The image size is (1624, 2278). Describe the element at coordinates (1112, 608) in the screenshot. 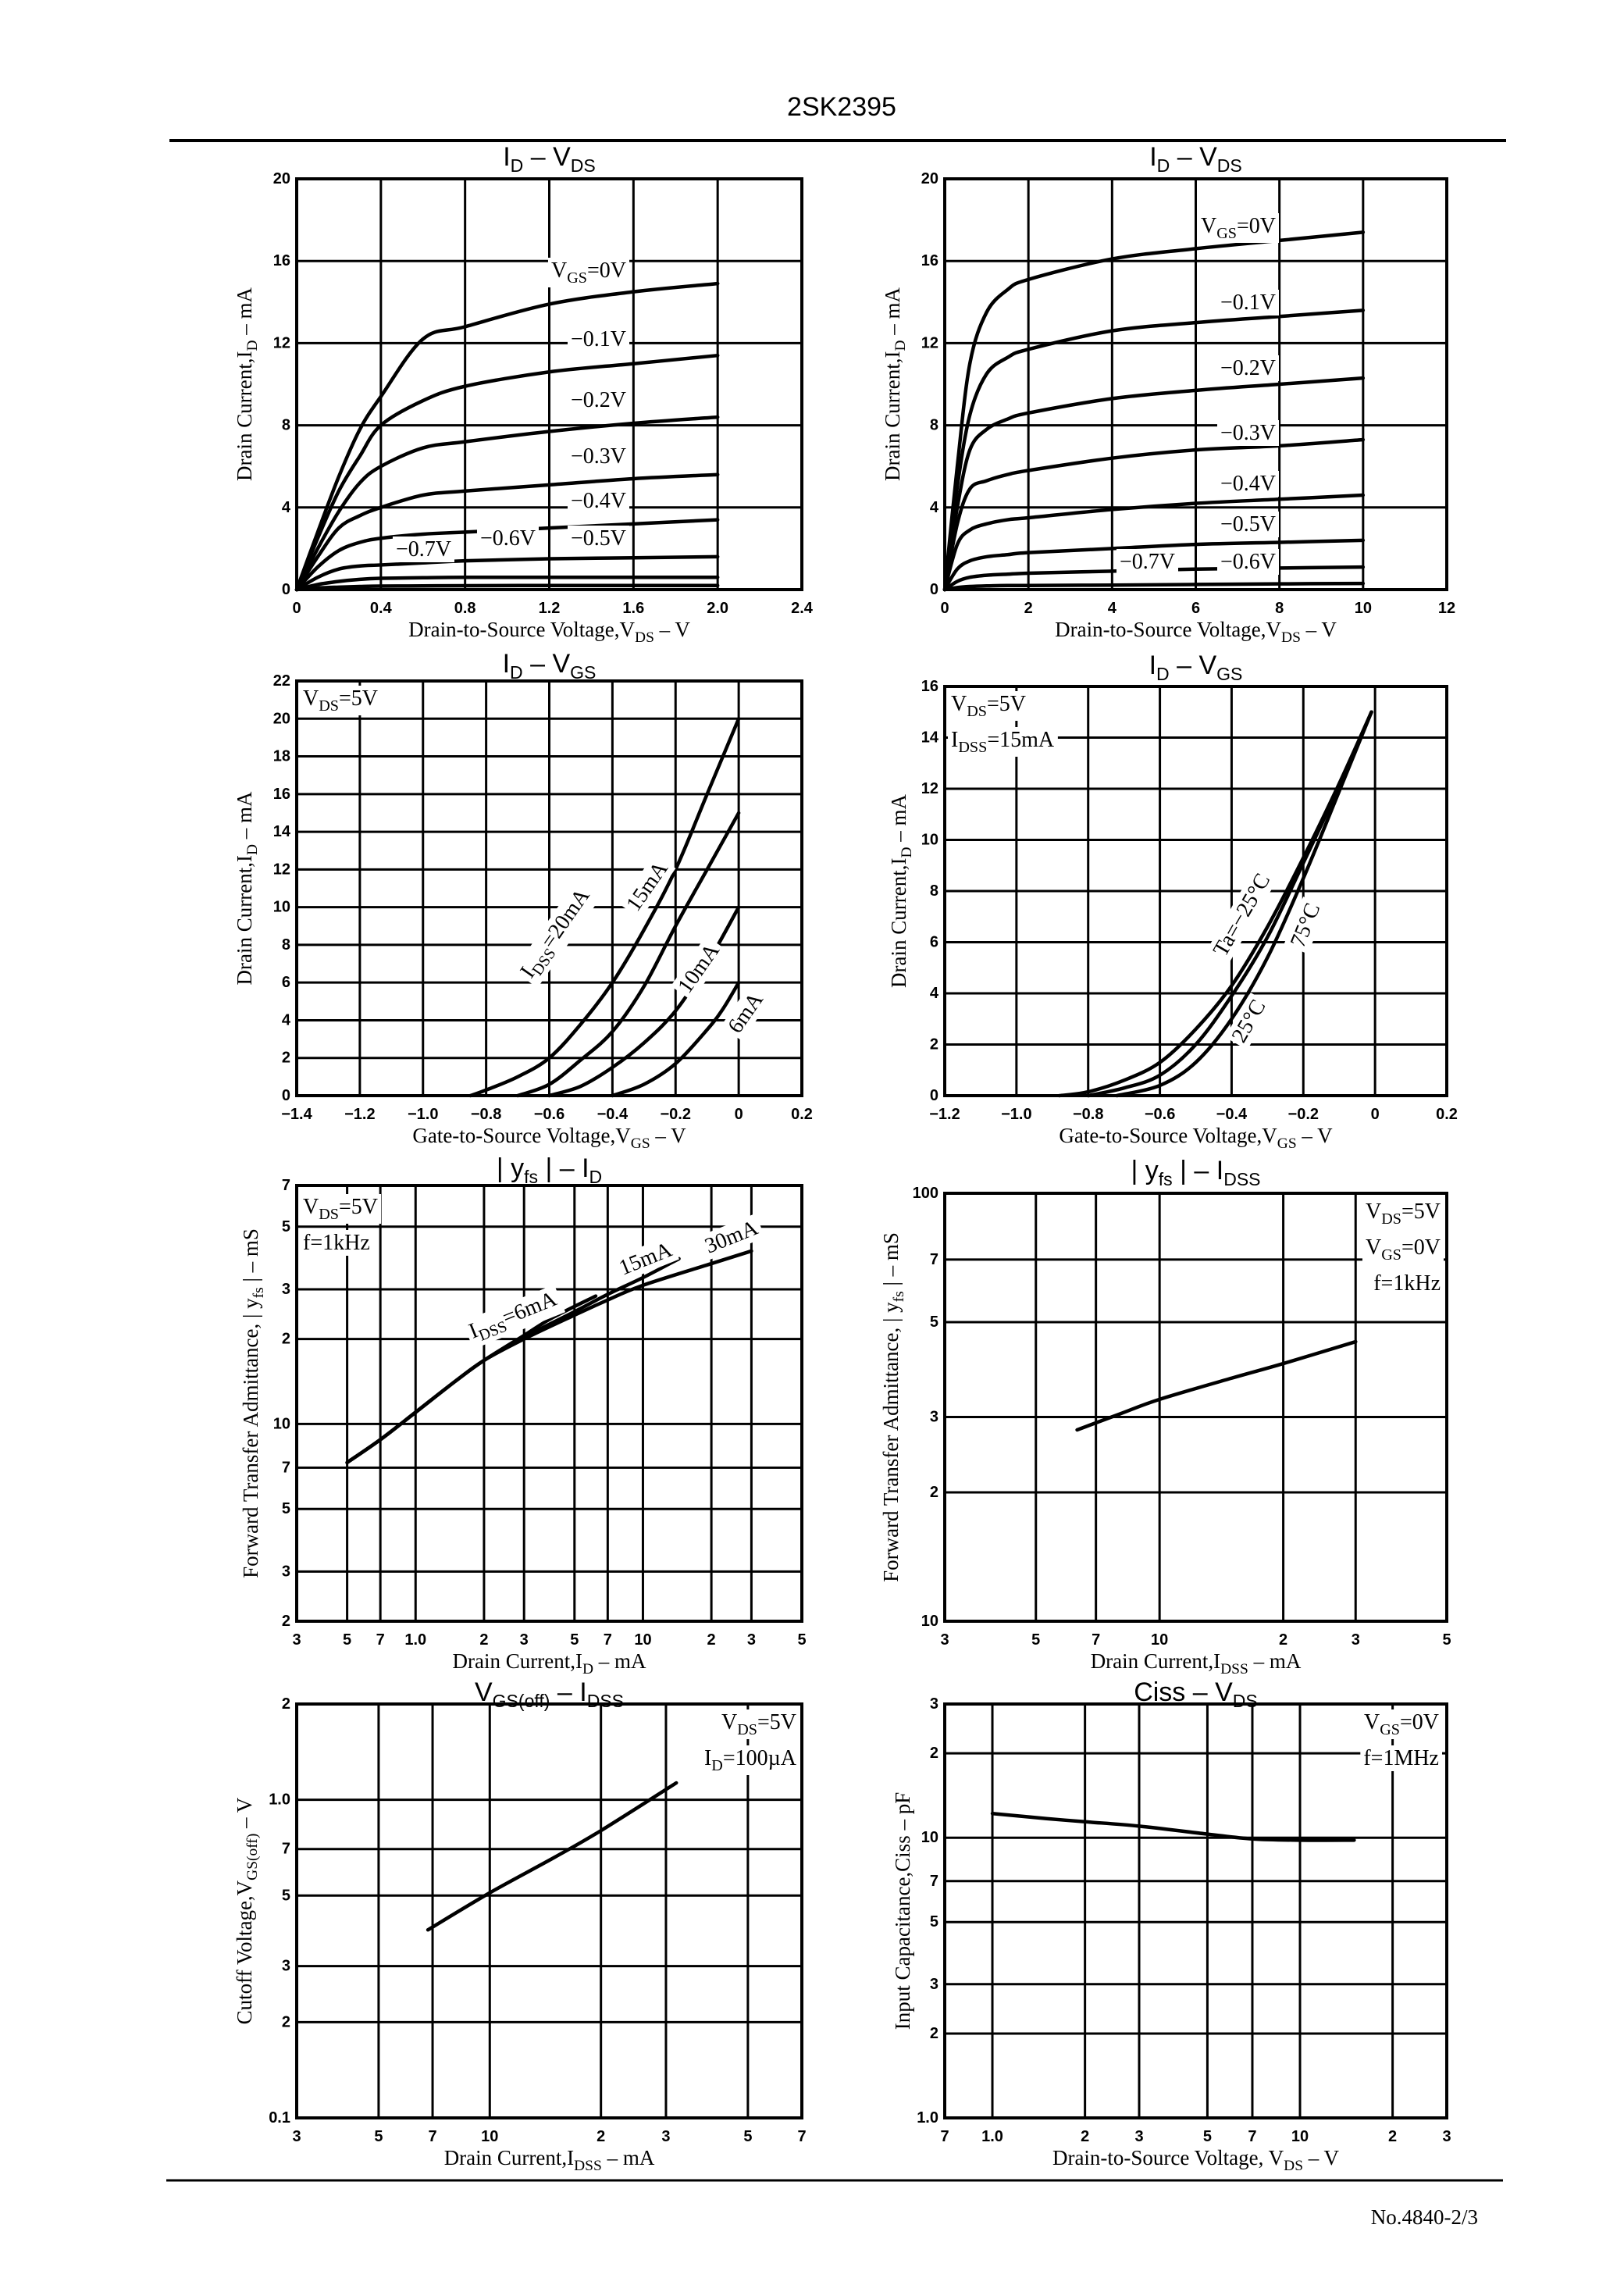

I see `x-tick-label: 4` at that location.